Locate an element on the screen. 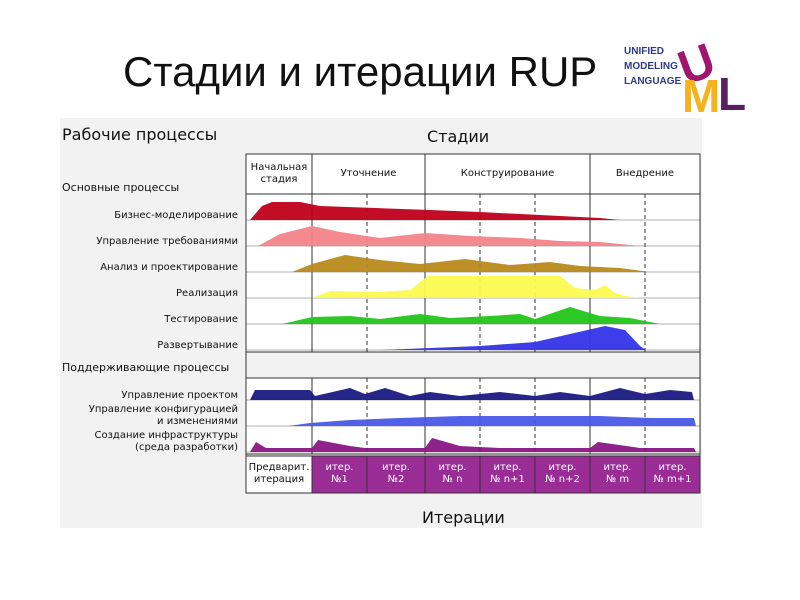 The height and width of the screenshot is (600, 800). logo-line-language: LANGUAGE is located at coordinates (653, 81).